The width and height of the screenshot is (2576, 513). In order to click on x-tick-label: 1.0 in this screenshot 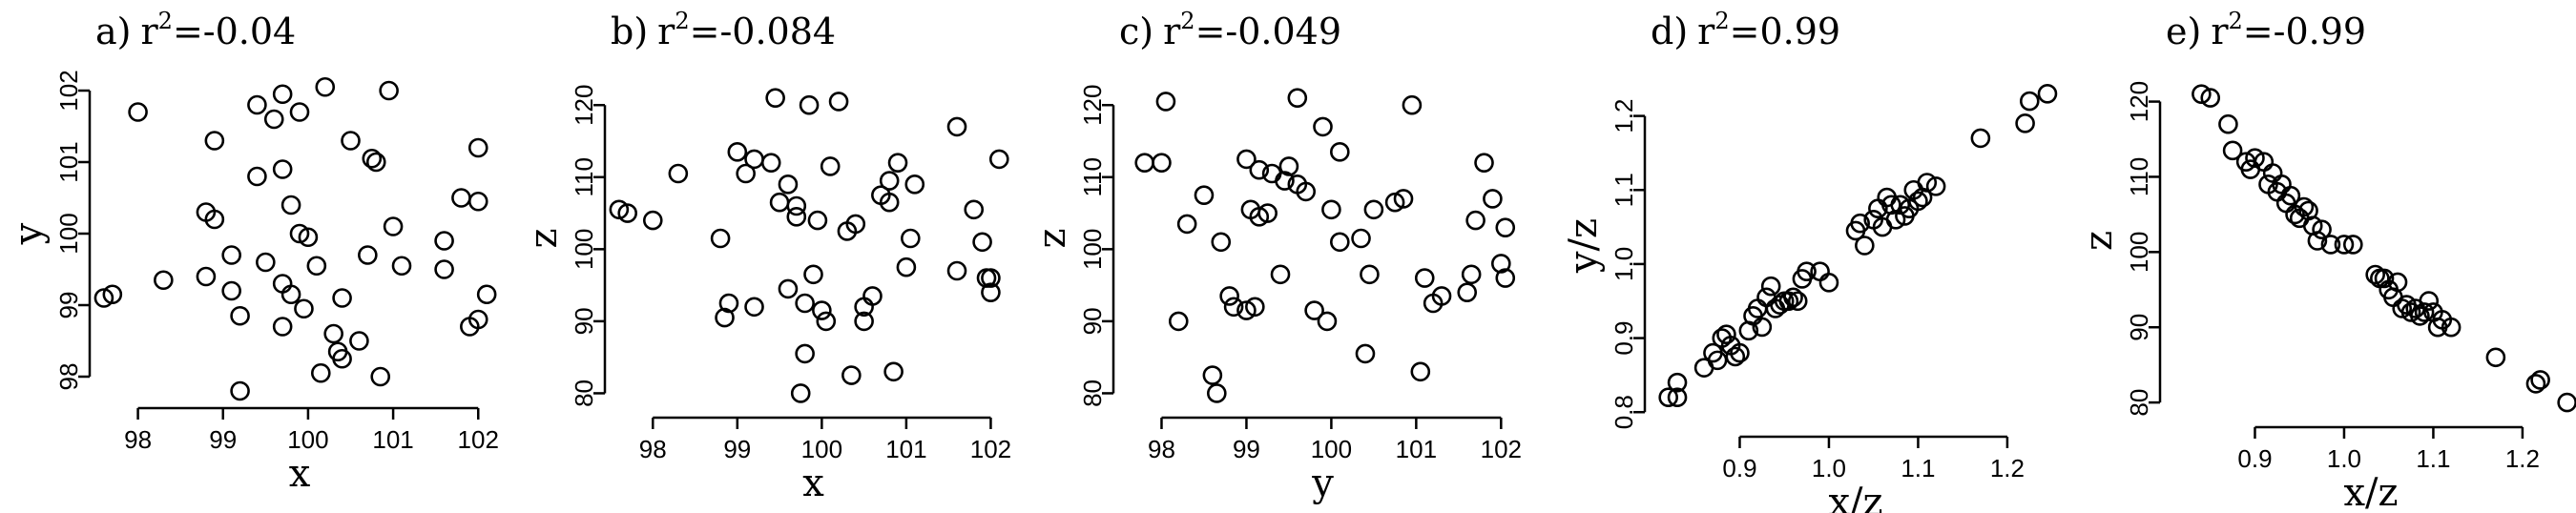, I will do `click(1829, 468)`.